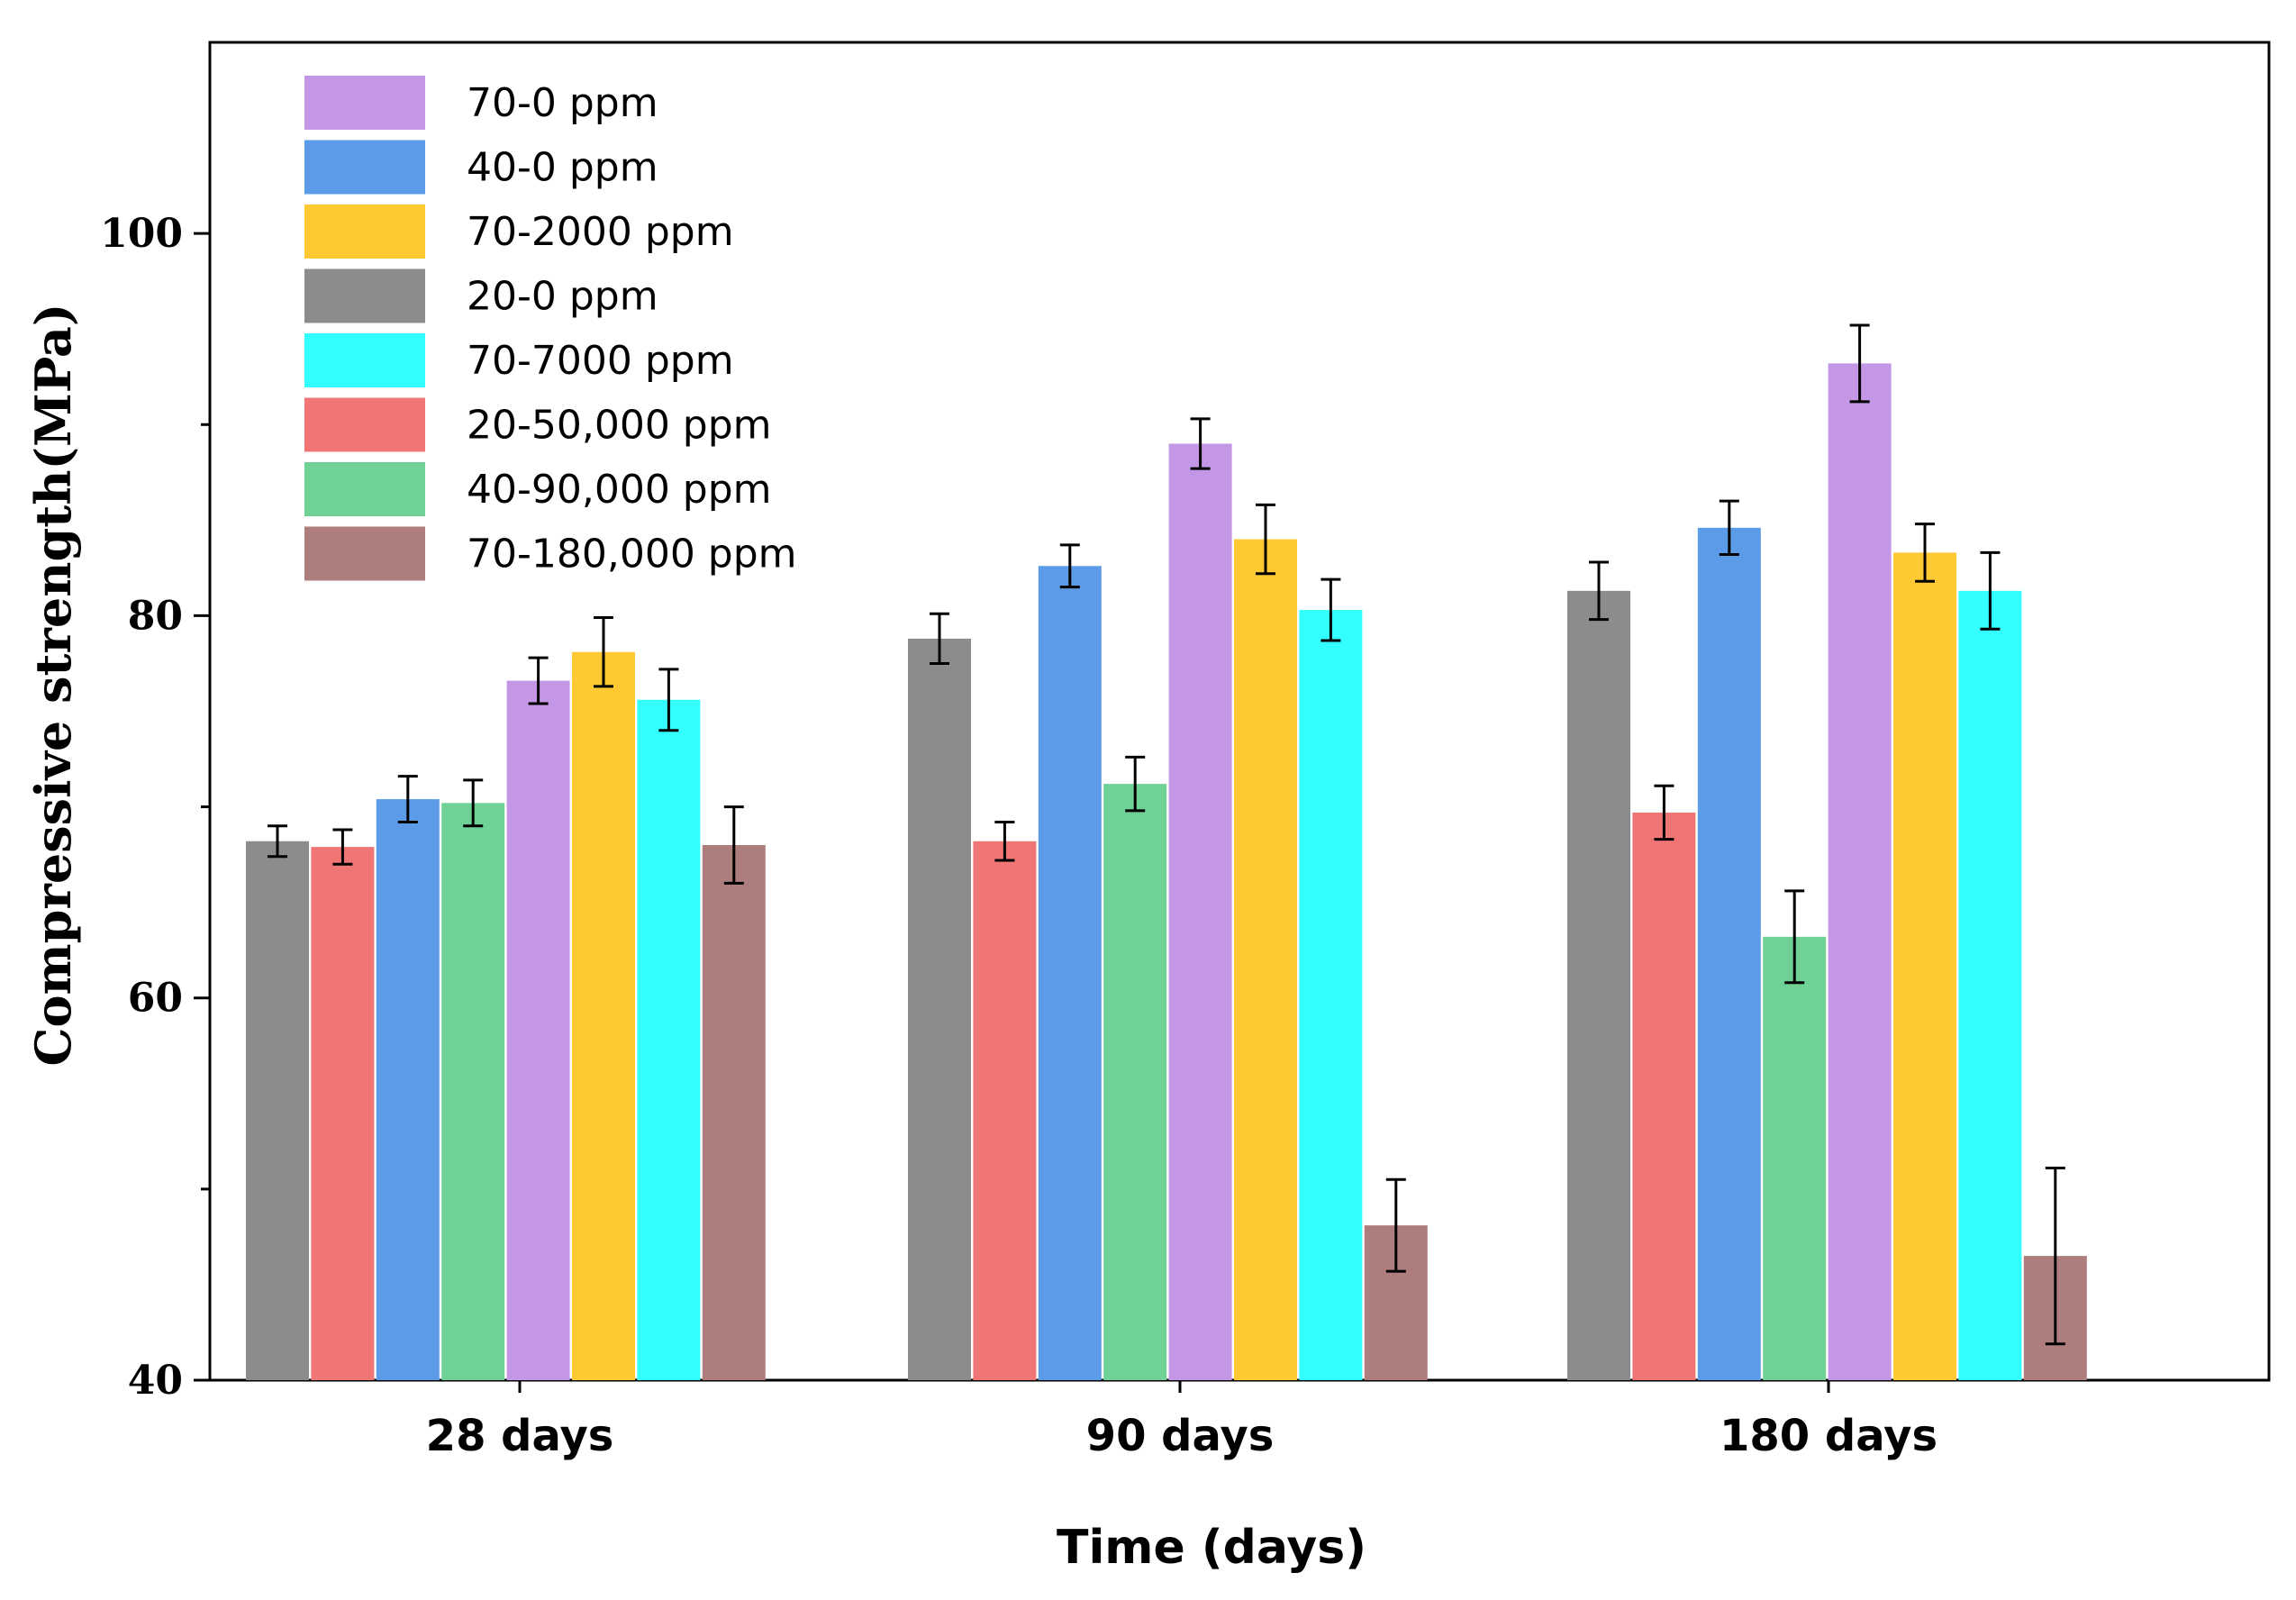  I want to click on legend-label: 20-50,000 ppm, so click(619, 426).